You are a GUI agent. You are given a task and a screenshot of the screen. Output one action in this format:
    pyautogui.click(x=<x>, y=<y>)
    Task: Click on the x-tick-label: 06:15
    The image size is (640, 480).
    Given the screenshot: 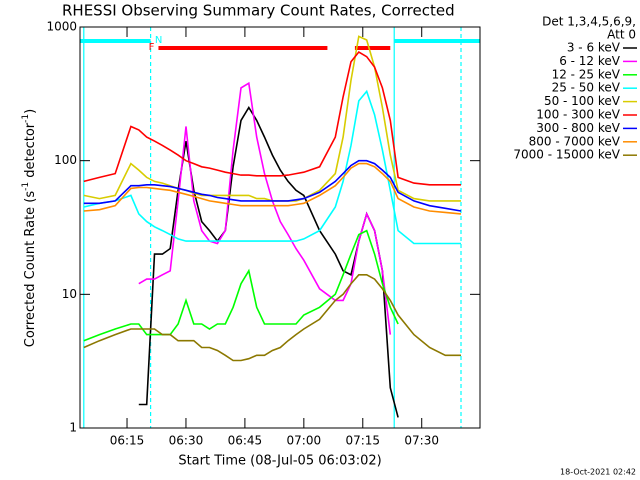 What is the action you would take?
    pyautogui.click(x=127, y=441)
    